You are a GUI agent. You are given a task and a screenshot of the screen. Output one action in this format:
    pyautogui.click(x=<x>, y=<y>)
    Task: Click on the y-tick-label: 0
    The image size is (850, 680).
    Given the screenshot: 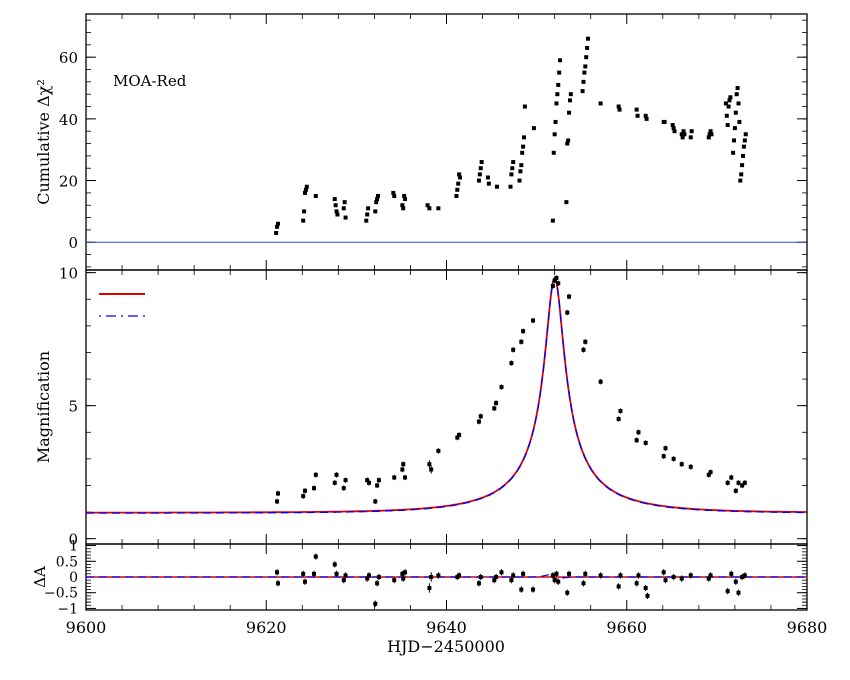 What is the action you would take?
    pyautogui.click(x=73, y=540)
    